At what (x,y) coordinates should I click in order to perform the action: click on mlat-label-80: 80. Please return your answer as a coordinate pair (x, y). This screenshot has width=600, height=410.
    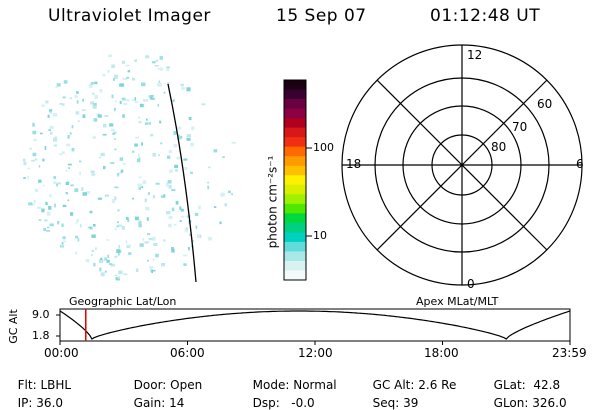
    Looking at the image, I should click on (499, 147).